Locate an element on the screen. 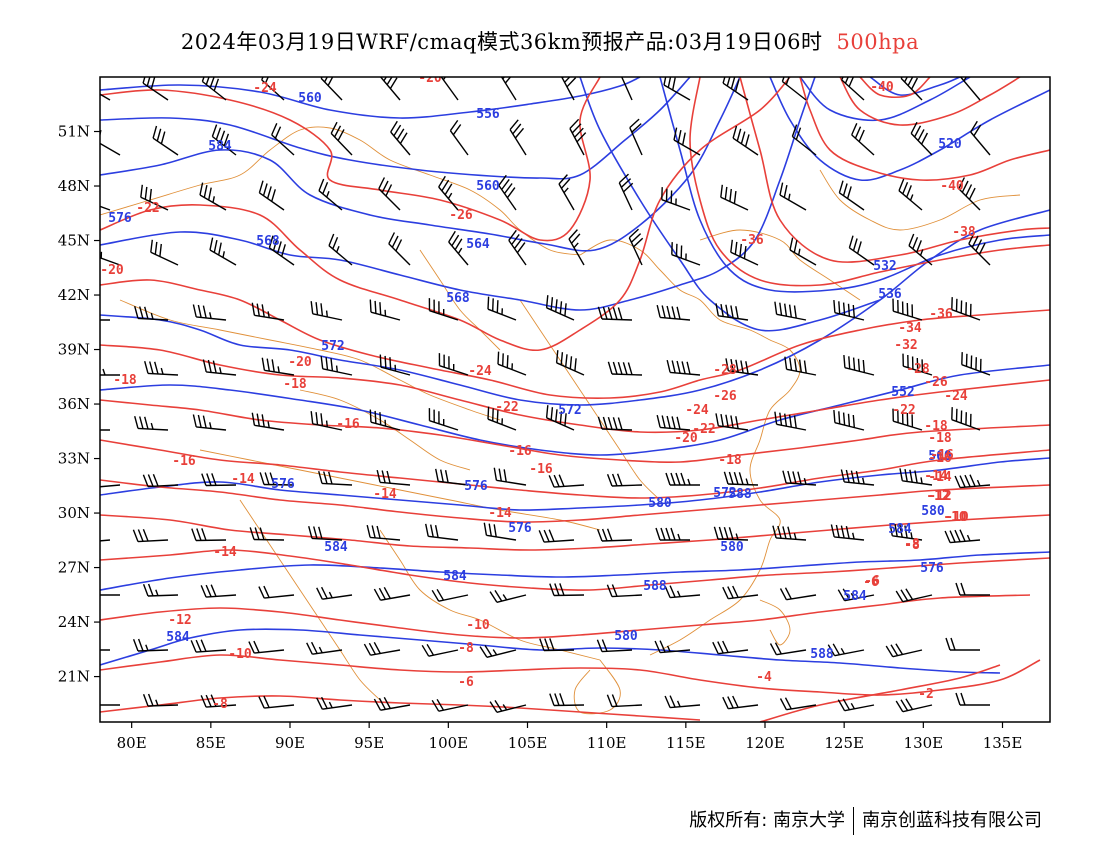  temp-label: -24 is located at coordinates (265, 88).